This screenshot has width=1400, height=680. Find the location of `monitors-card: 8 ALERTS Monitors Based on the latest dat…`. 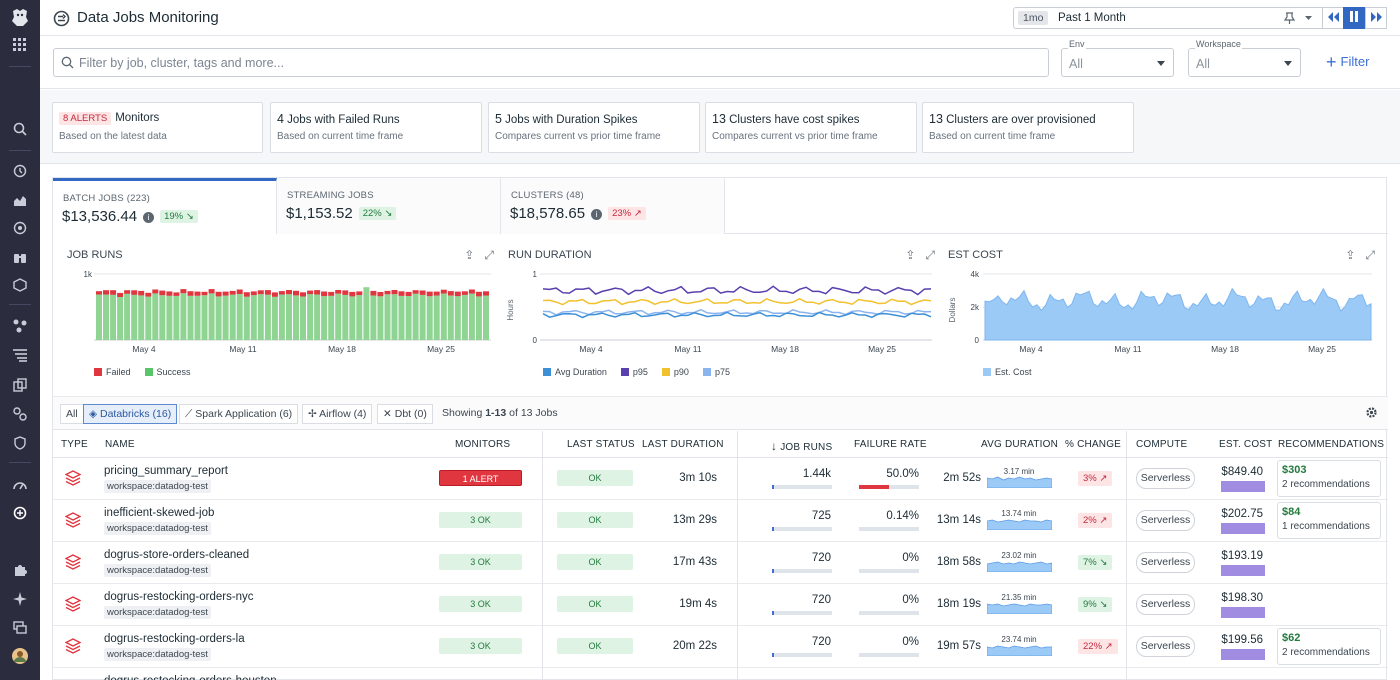

monitors-card: 8 ALERTS Monitors Based on the latest dat… is located at coordinates (157, 127).